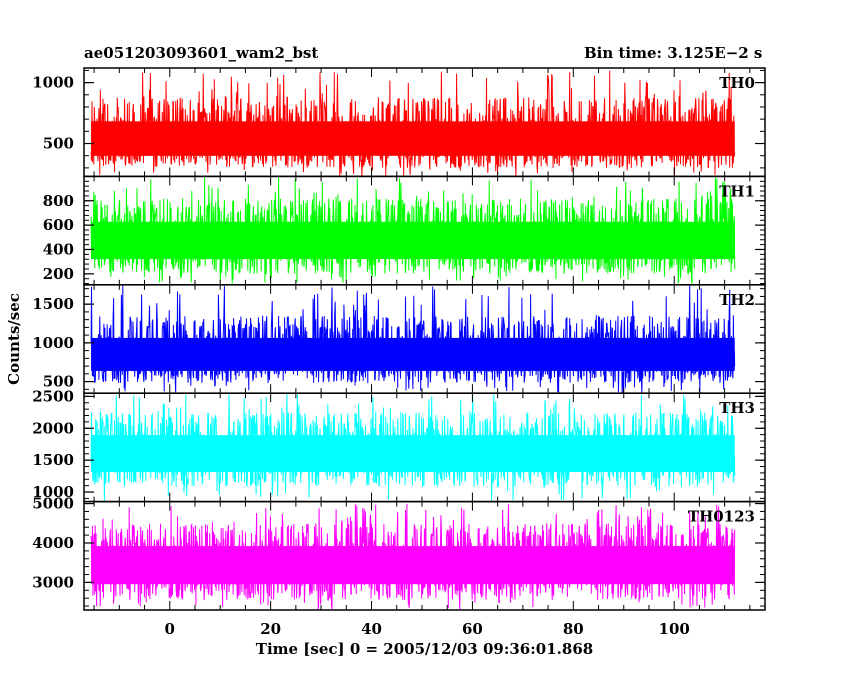 The width and height of the screenshot is (850, 680). What do you see at coordinates (270, 629) in the screenshot?
I see `x-tick-label: 20` at bounding box center [270, 629].